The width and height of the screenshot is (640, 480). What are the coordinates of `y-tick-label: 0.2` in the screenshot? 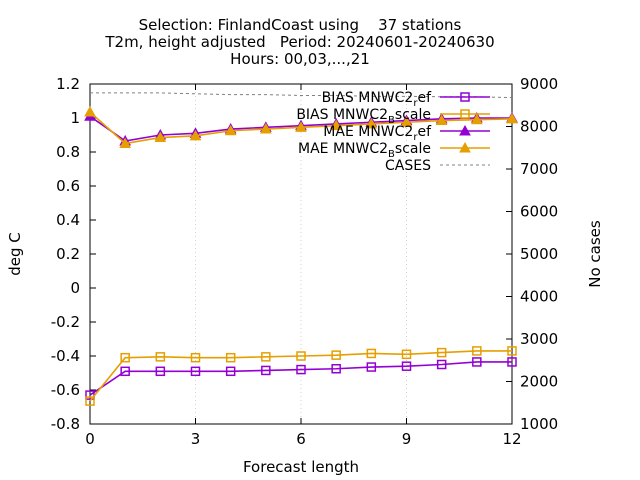 It's located at (68, 254).